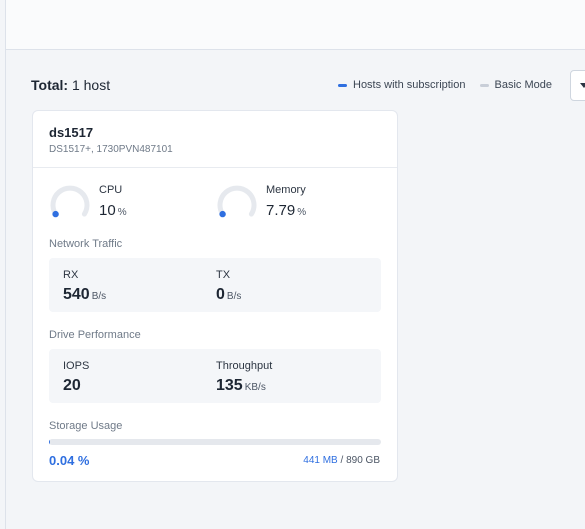 The height and width of the screenshot is (529, 585). I want to click on legend-label-basic-mode: Basic Mode, so click(523, 85).